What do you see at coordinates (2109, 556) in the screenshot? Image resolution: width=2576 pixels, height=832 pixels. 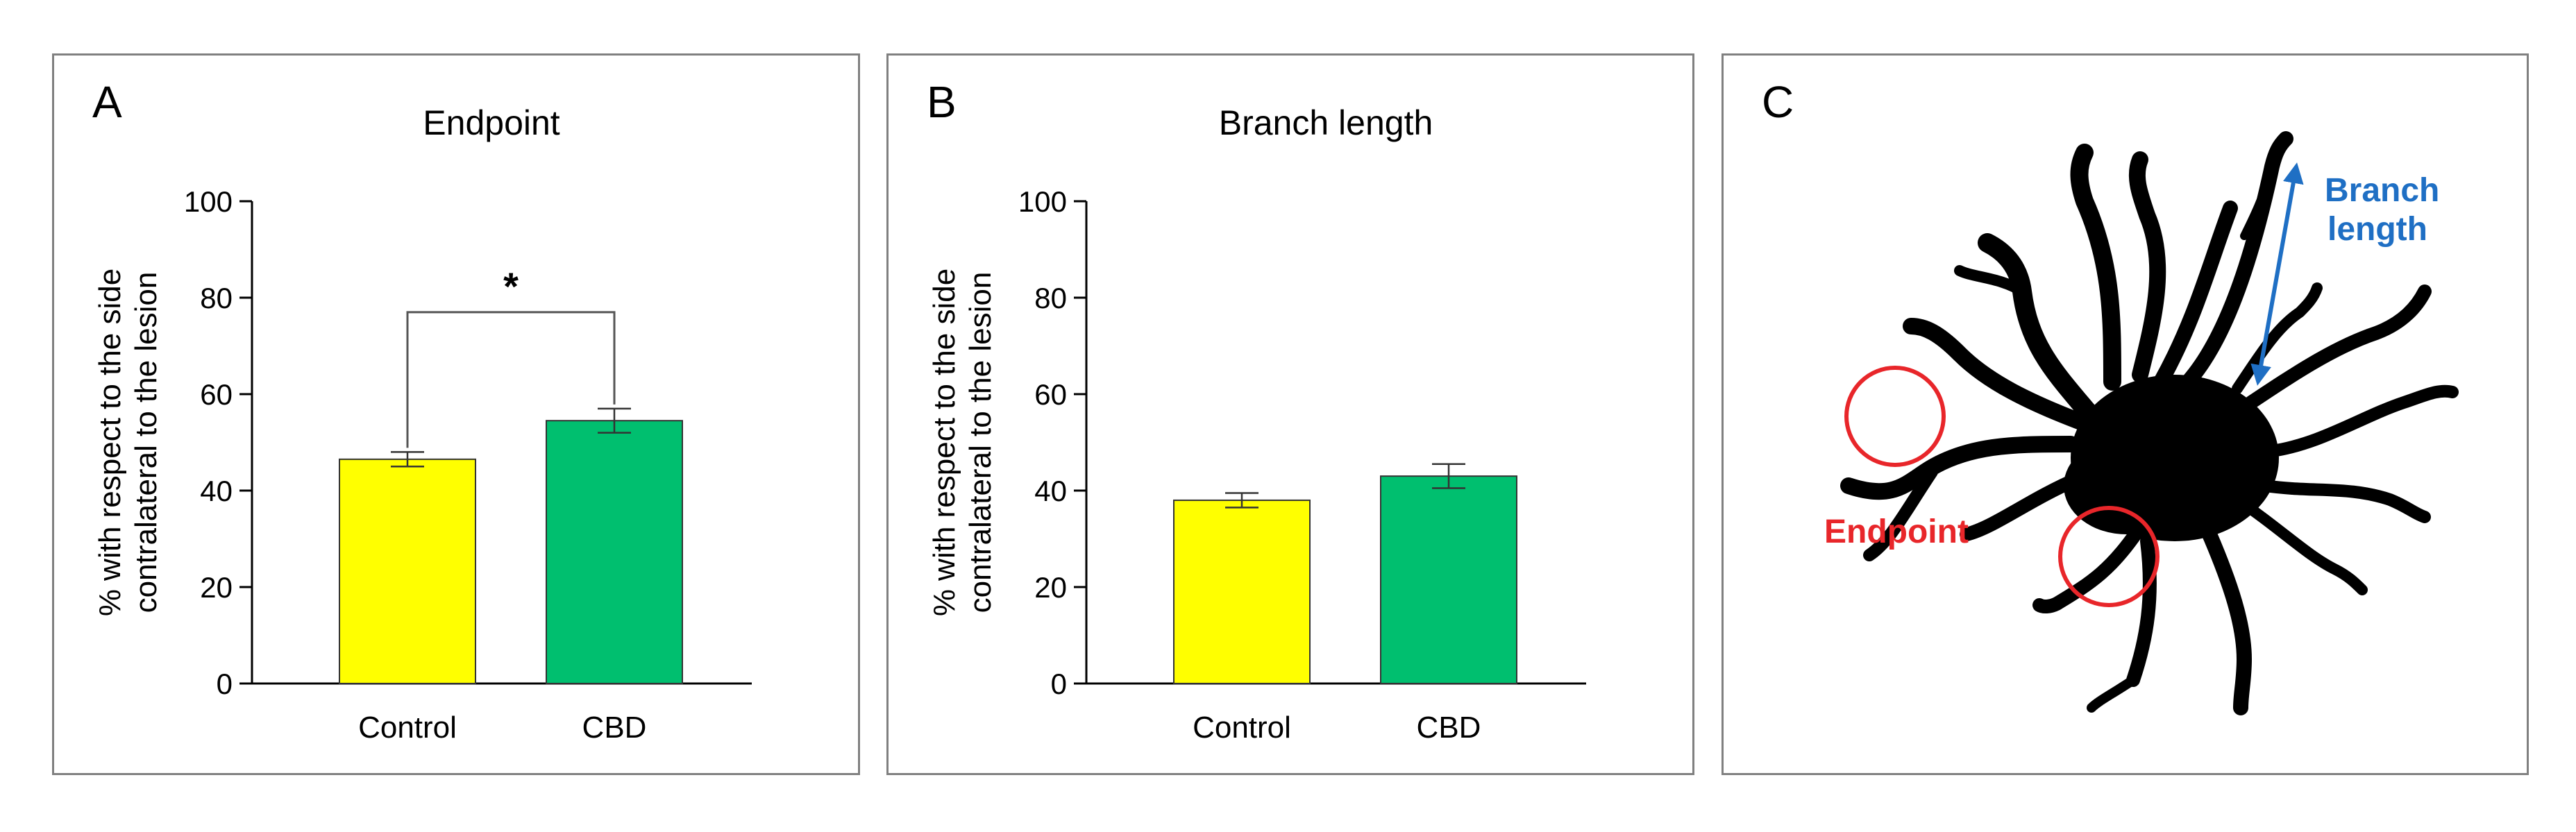 I see `endpoint-circle-bottom` at bounding box center [2109, 556].